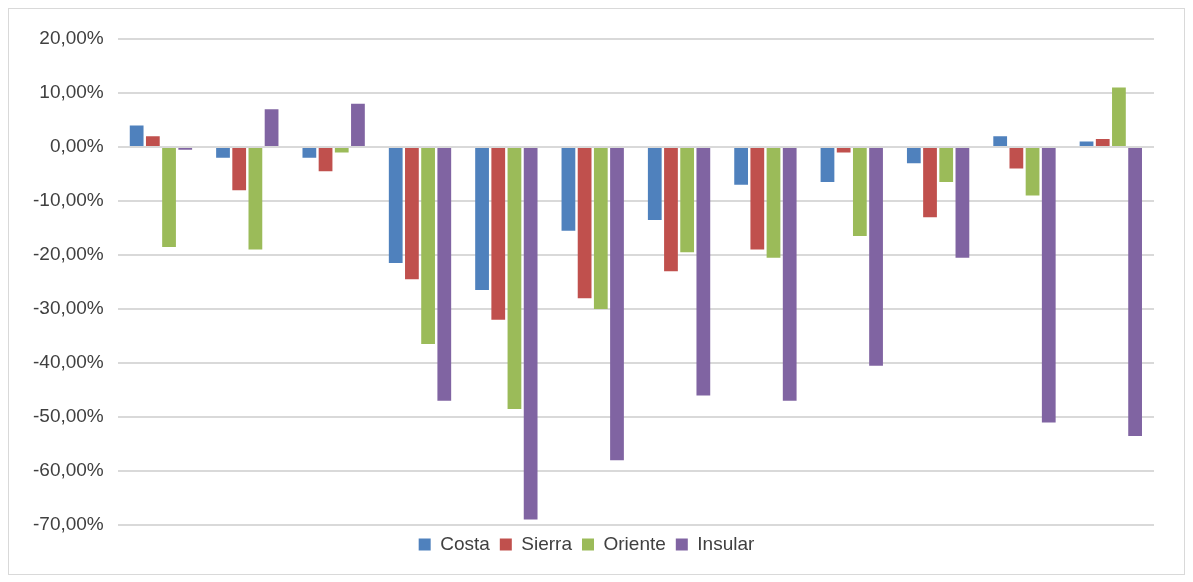 The height and width of the screenshot is (582, 1193). I want to click on y-tick-label: -10,00%, so click(68, 200).